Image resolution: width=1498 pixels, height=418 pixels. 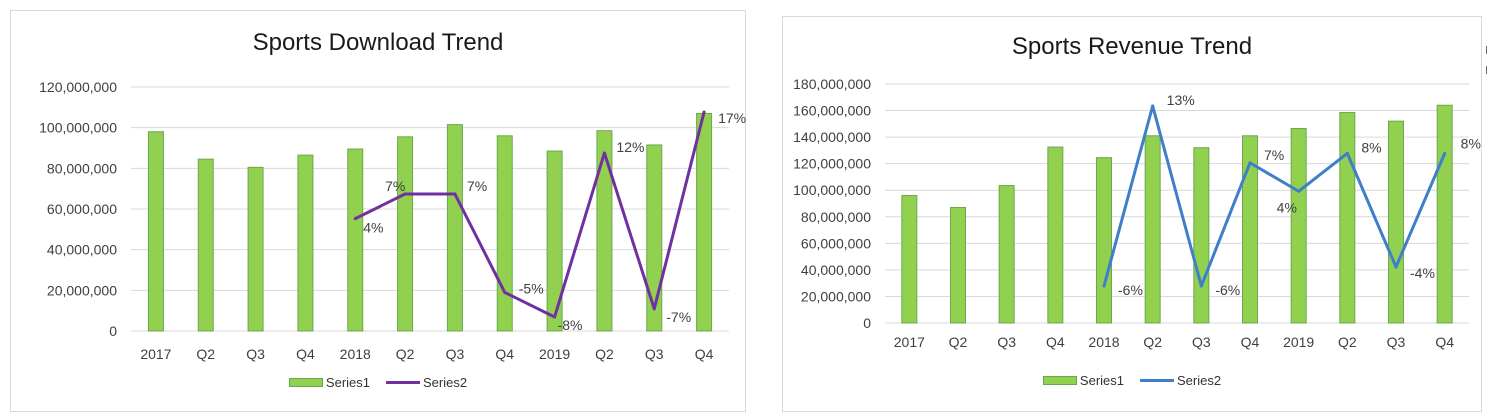 I want to click on y-tick-label: 140,000,000, so click(x=832, y=137).